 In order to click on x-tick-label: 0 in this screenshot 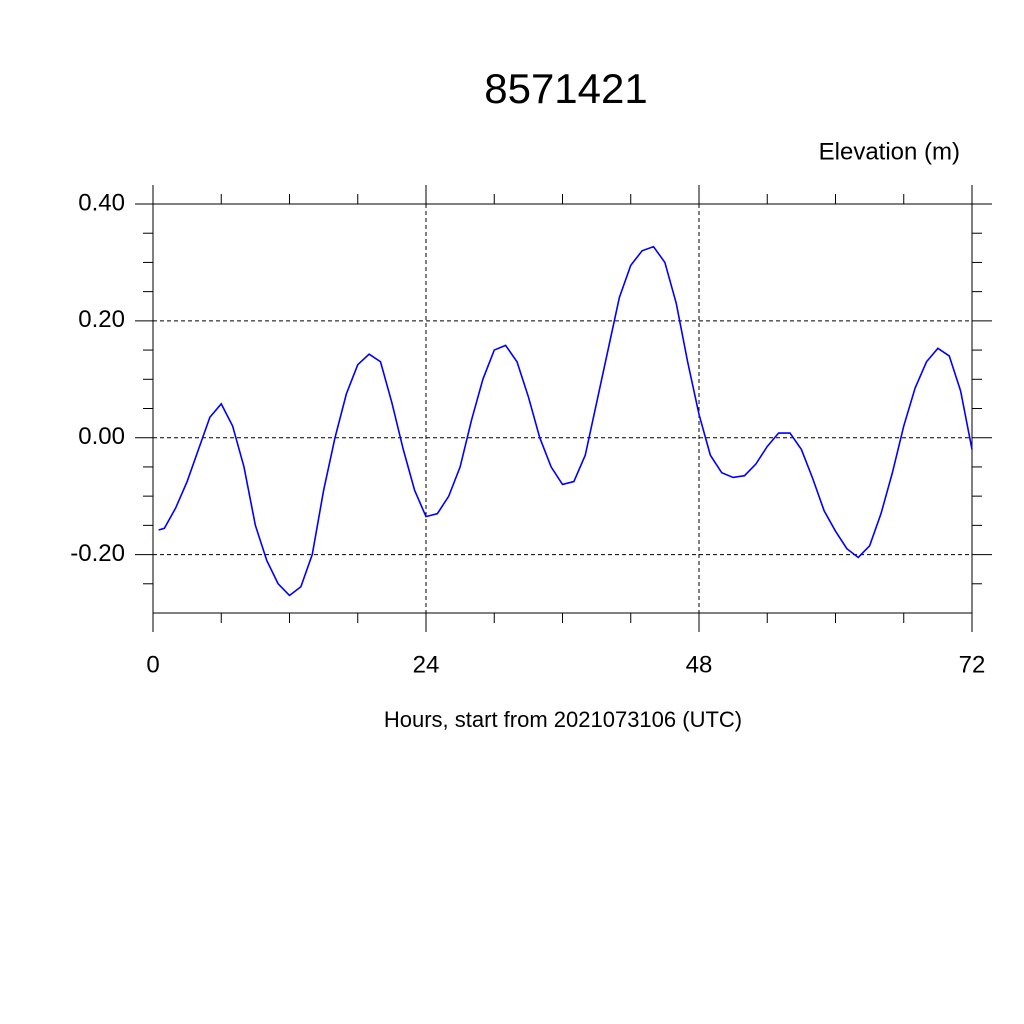, I will do `click(152, 664)`.